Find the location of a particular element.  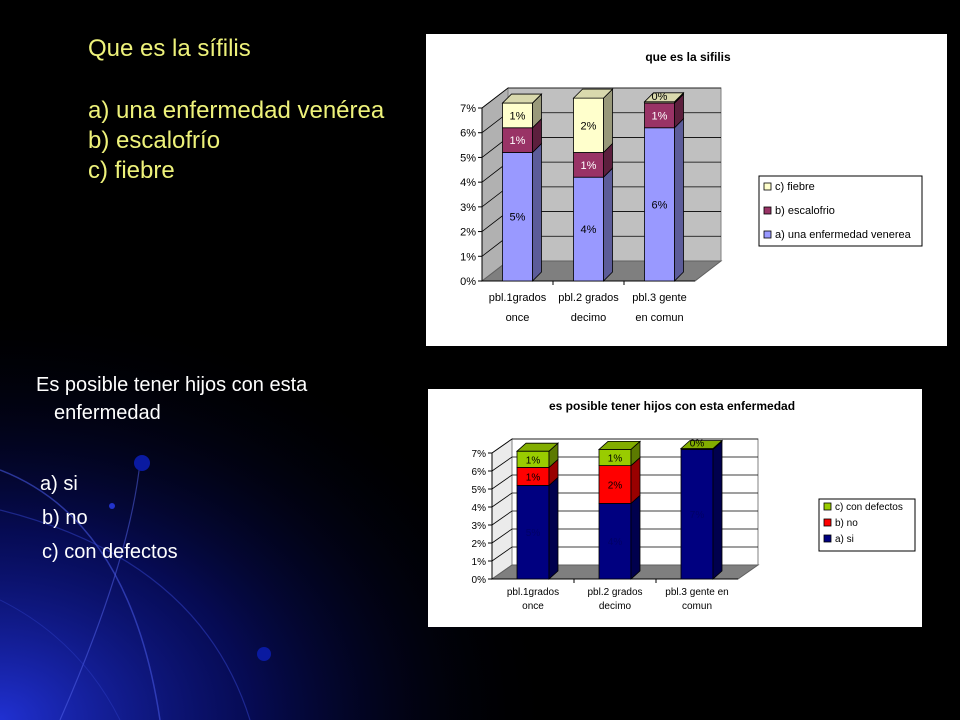

chart2-bar-1-3: 7% is located at coordinates (701, 510).